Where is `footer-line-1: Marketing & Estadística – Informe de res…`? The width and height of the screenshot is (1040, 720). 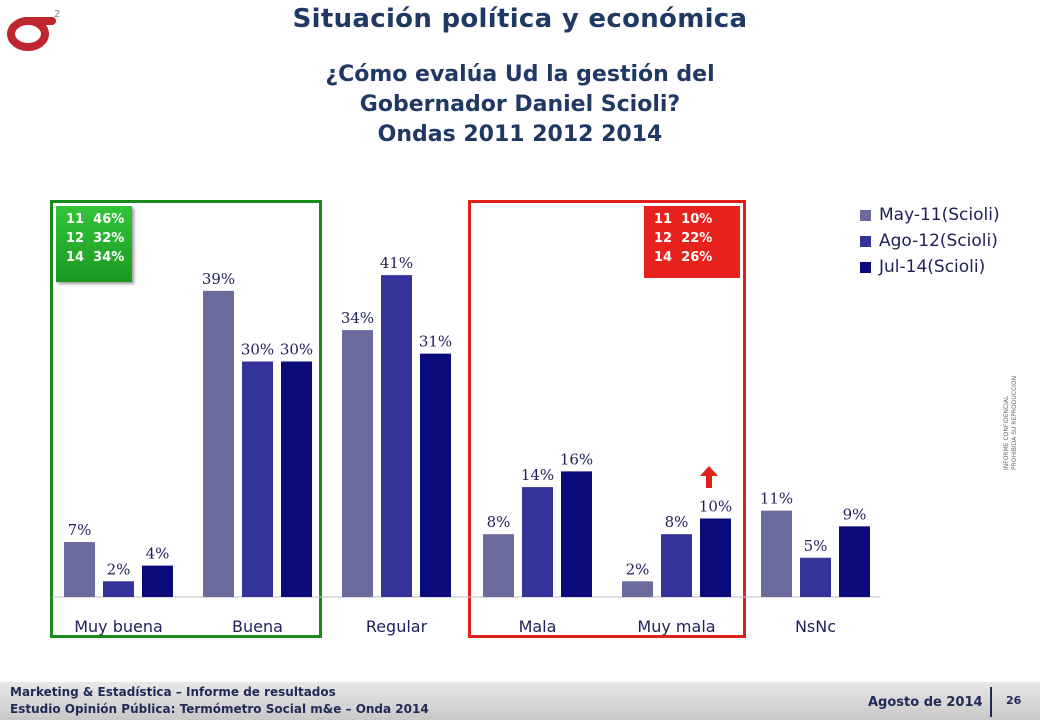
footer-line-1: Marketing & Estadística – Informe de res… is located at coordinates (173, 692).